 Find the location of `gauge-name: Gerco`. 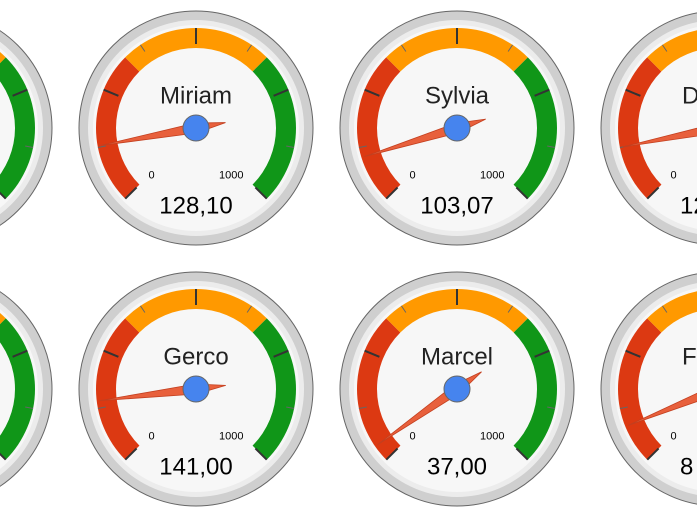

gauge-name: Gerco is located at coordinates (195, 356).